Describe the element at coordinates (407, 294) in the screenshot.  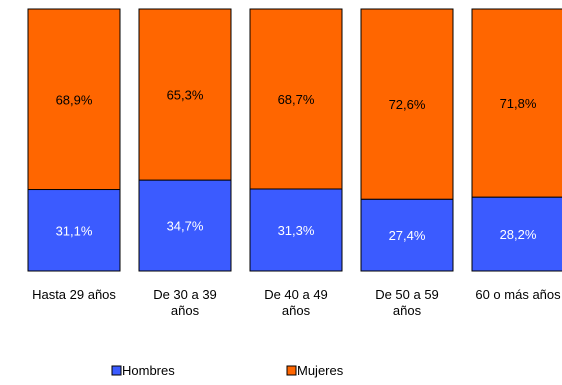
I see `category-label-line-3-0: De 50 a 59` at that location.